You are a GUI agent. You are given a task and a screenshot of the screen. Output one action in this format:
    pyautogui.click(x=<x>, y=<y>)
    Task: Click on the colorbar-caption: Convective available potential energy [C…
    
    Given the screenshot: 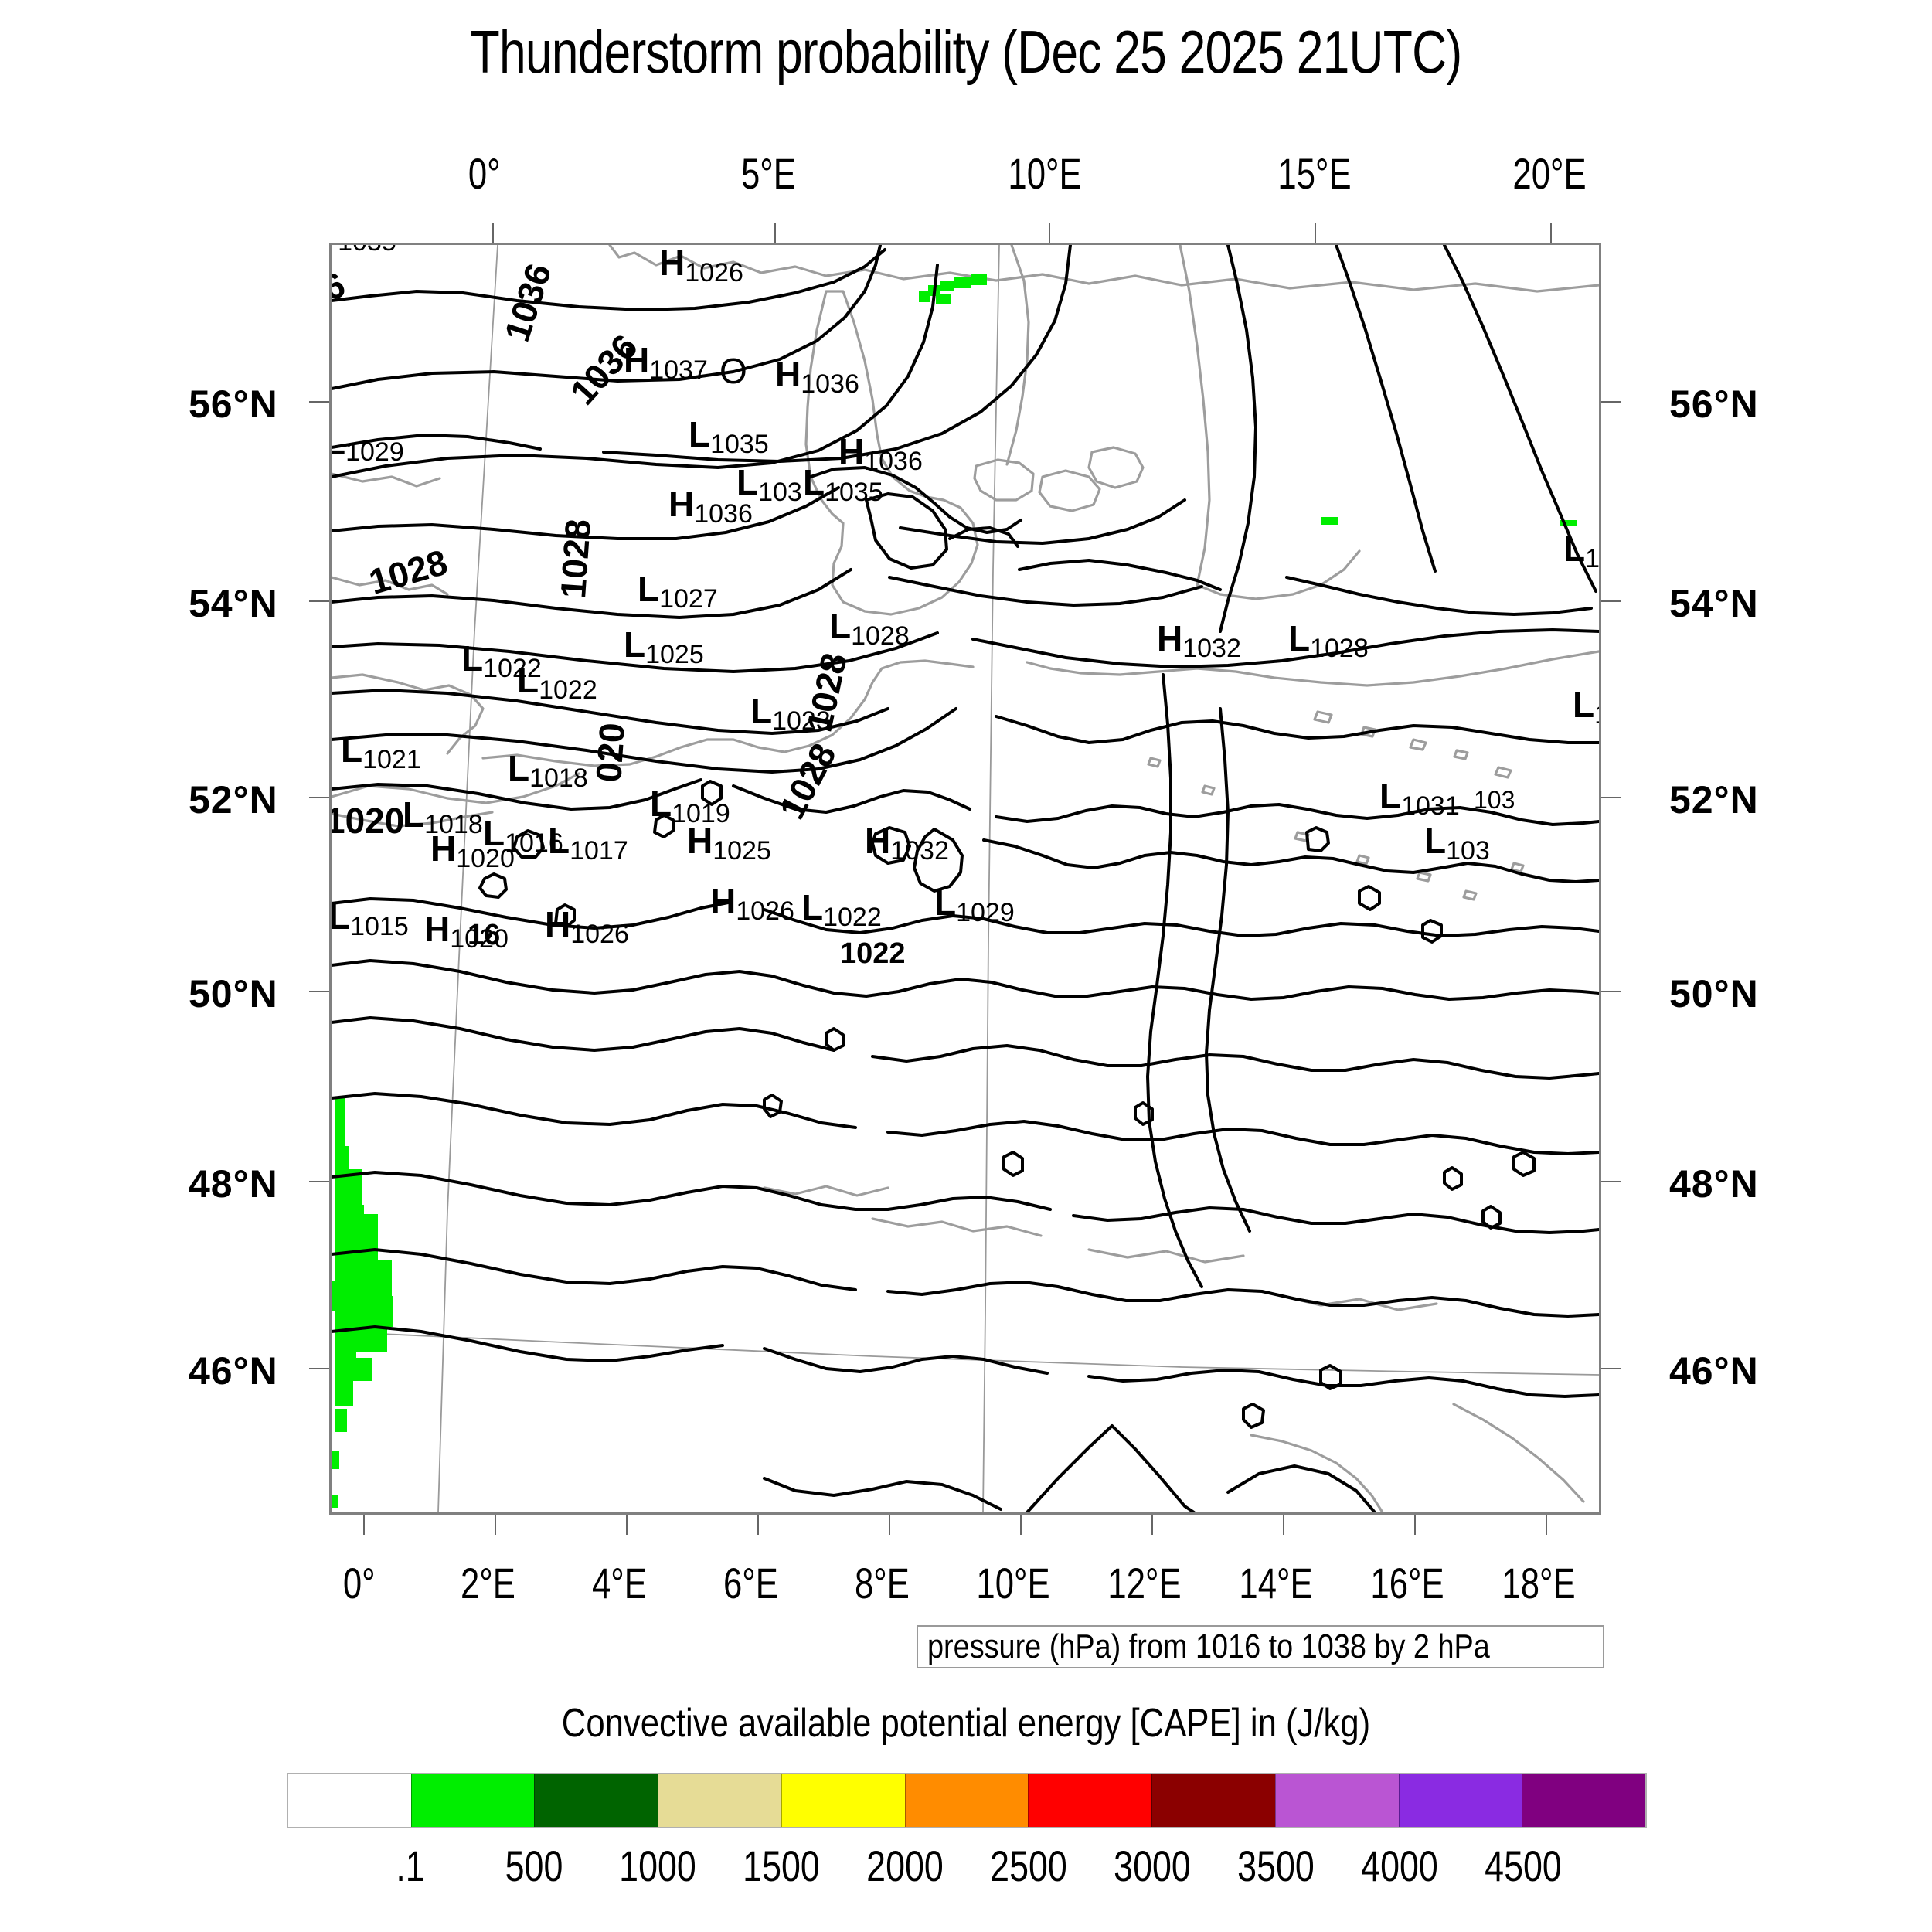 What is the action you would take?
    pyautogui.click(x=966, y=1724)
    